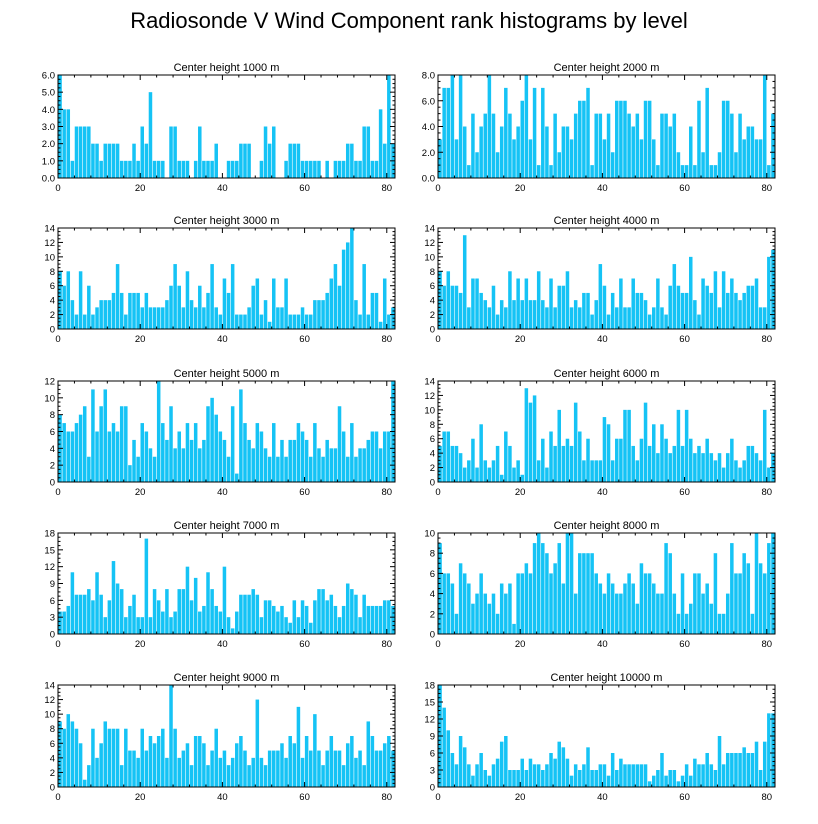 The height and width of the screenshot is (824, 818). What do you see at coordinates (607, 374) in the screenshot?
I see `panel-title: Center height 6000 m` at bounding box center [607, 374].